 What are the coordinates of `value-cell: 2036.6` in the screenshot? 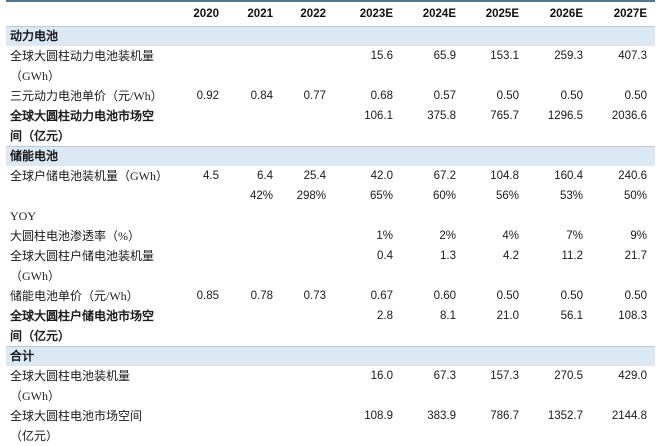 It's located at (629, 116).